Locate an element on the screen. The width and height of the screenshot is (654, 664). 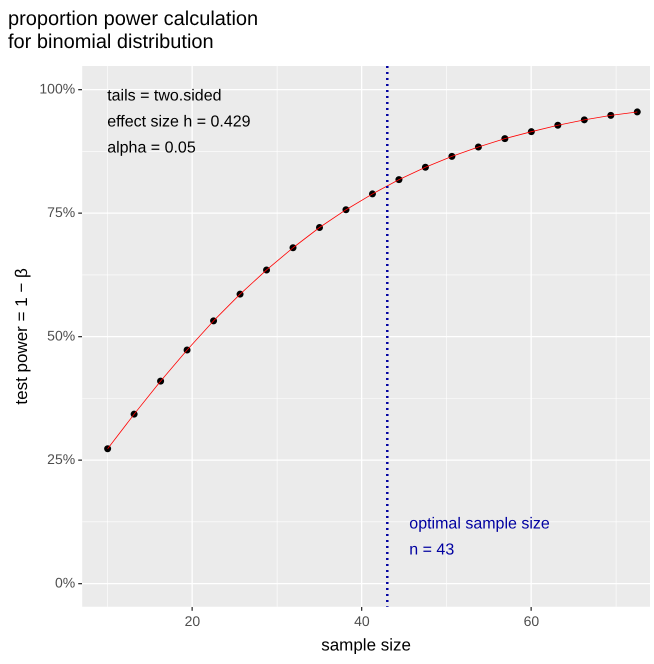
y-tick-label: 50% is located at coordinates (61, 336).